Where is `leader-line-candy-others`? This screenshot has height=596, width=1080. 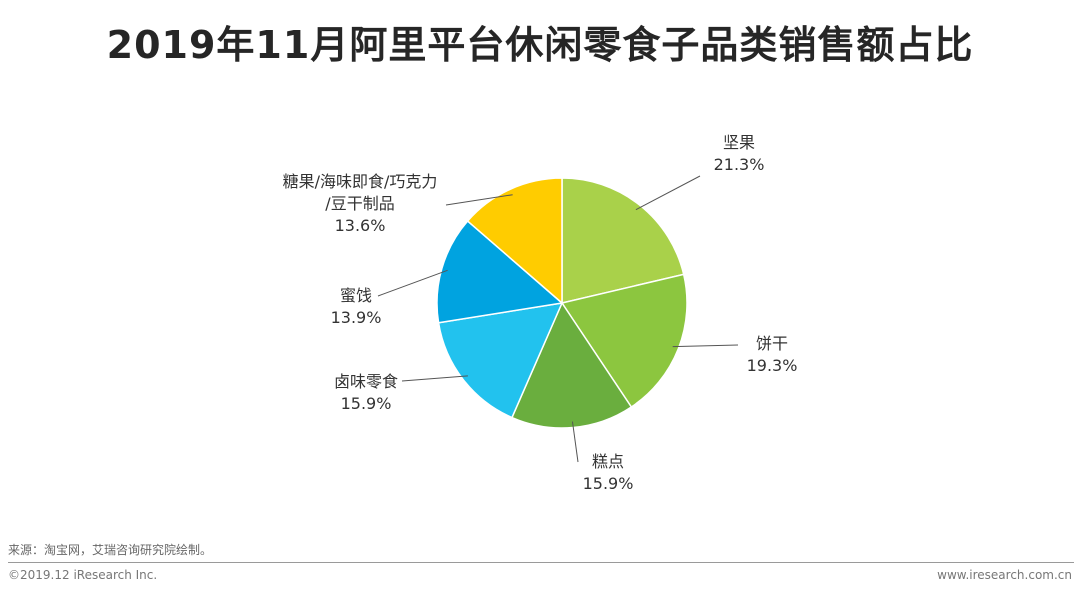
leader-line-candy-others is located at coordinates (479, 200).